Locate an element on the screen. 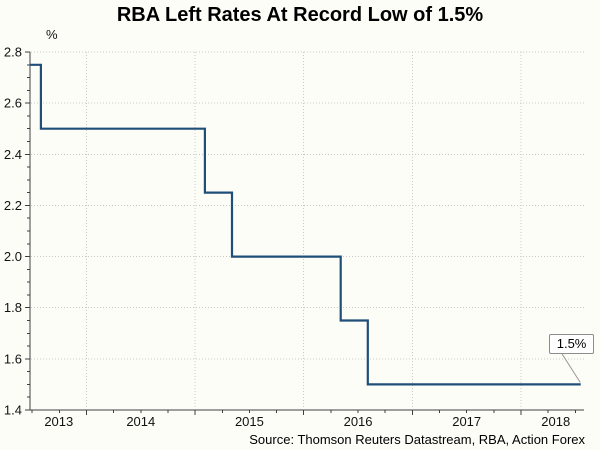 Image resolution: width=600 pixels, height=450 pixels. last-value-label: 1.5% is located at coordinates (571, 344).